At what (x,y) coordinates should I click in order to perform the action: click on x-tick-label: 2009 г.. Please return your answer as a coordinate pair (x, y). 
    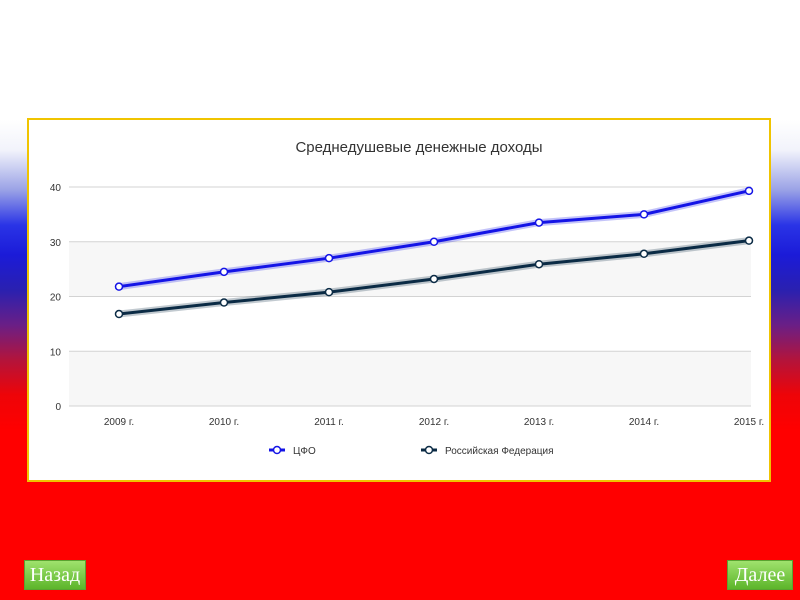
    Looking at the image, I should click on (119, 422).